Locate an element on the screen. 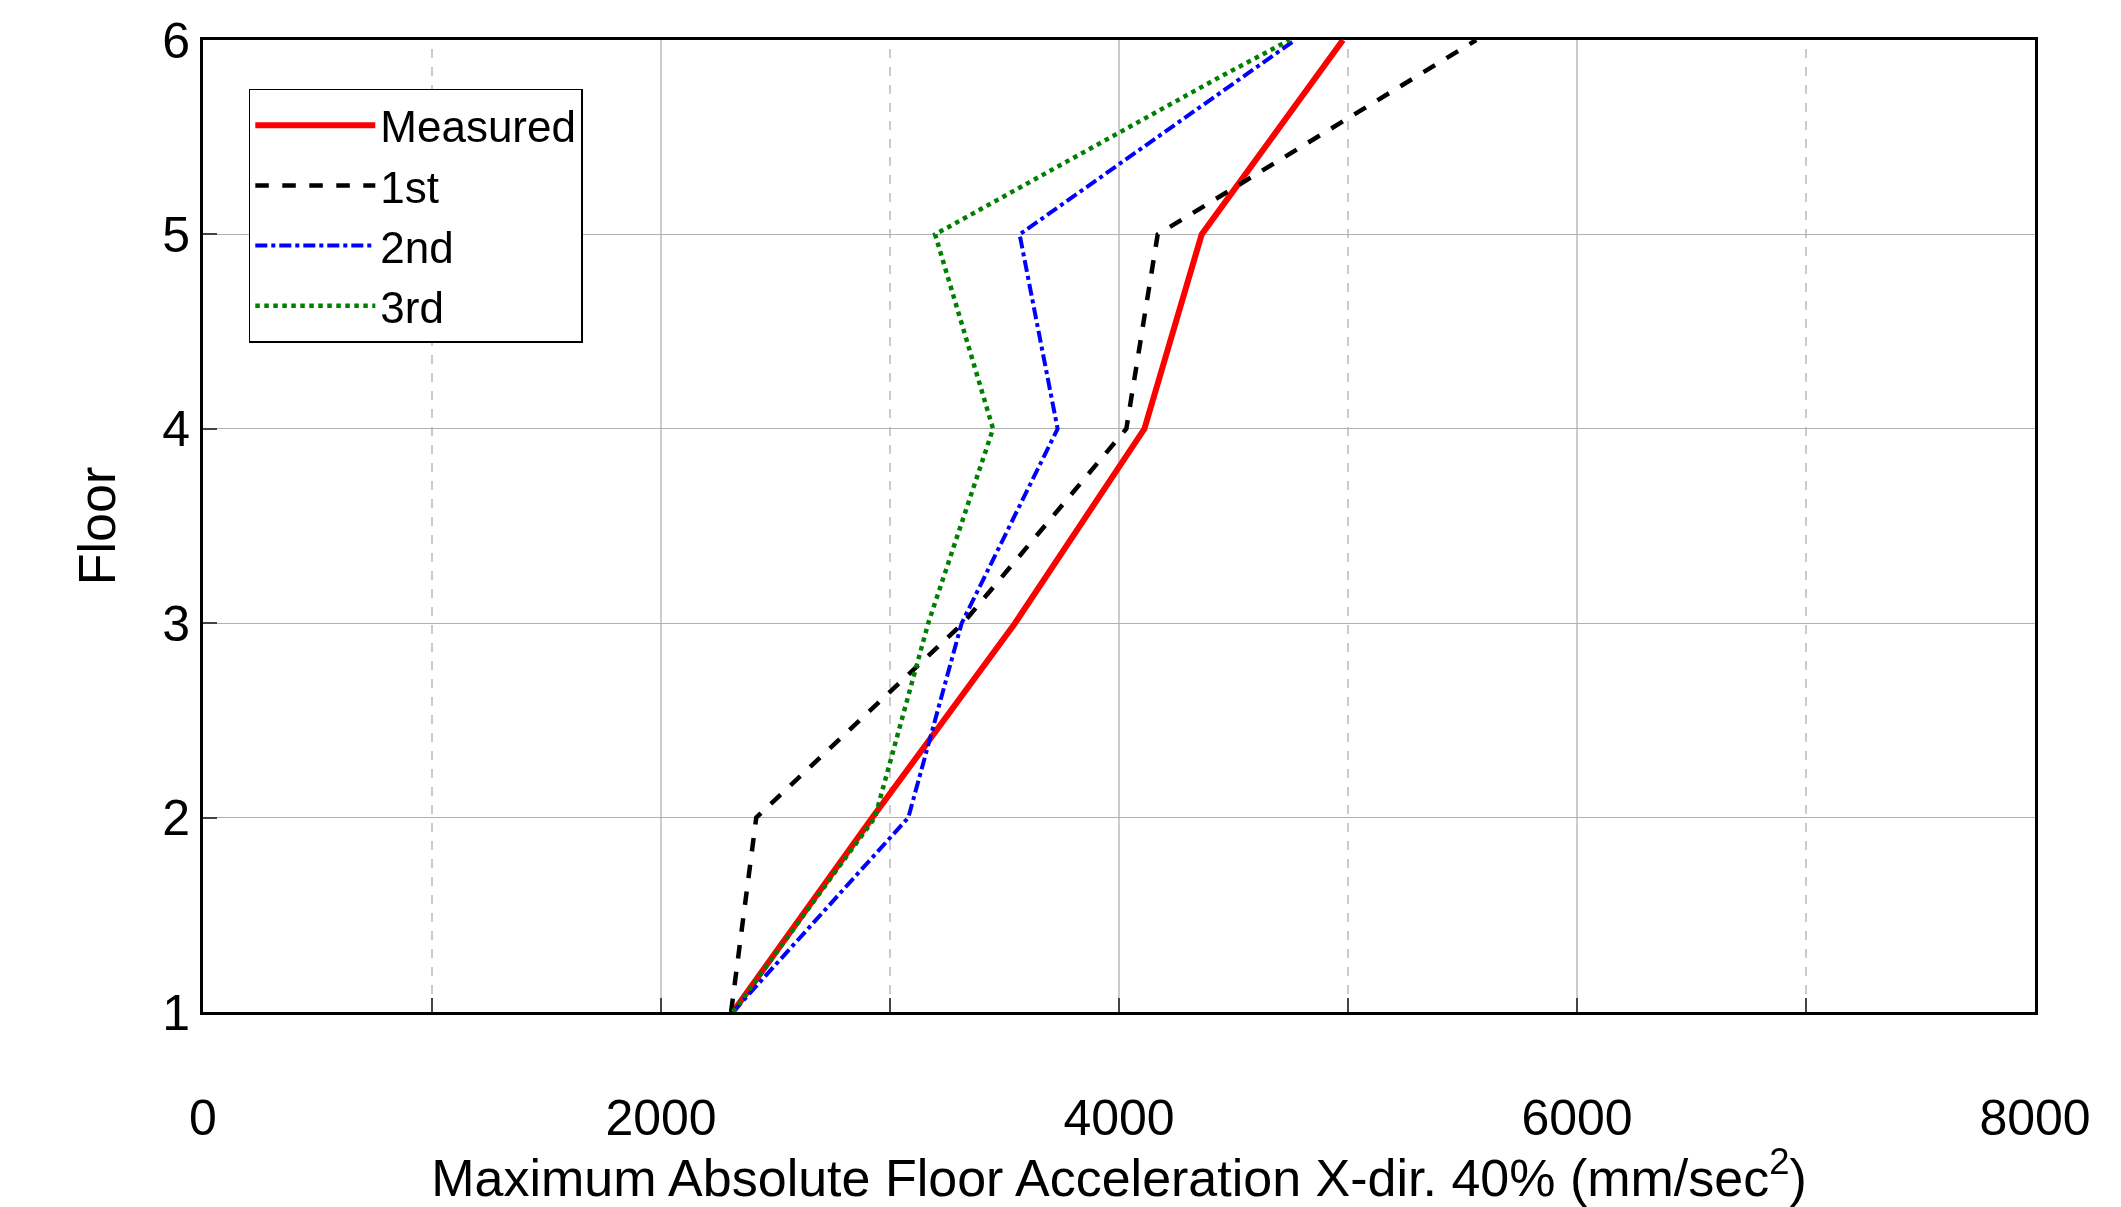 The width and height of the screenshot is (2121, 1207). legend-label: Measured is located at coordinates (478, 127).